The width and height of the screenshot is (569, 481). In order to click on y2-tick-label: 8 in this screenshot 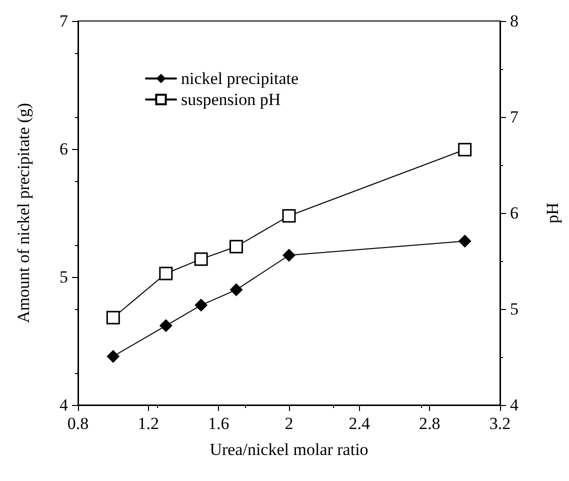, I will do `click(514, 21)`.